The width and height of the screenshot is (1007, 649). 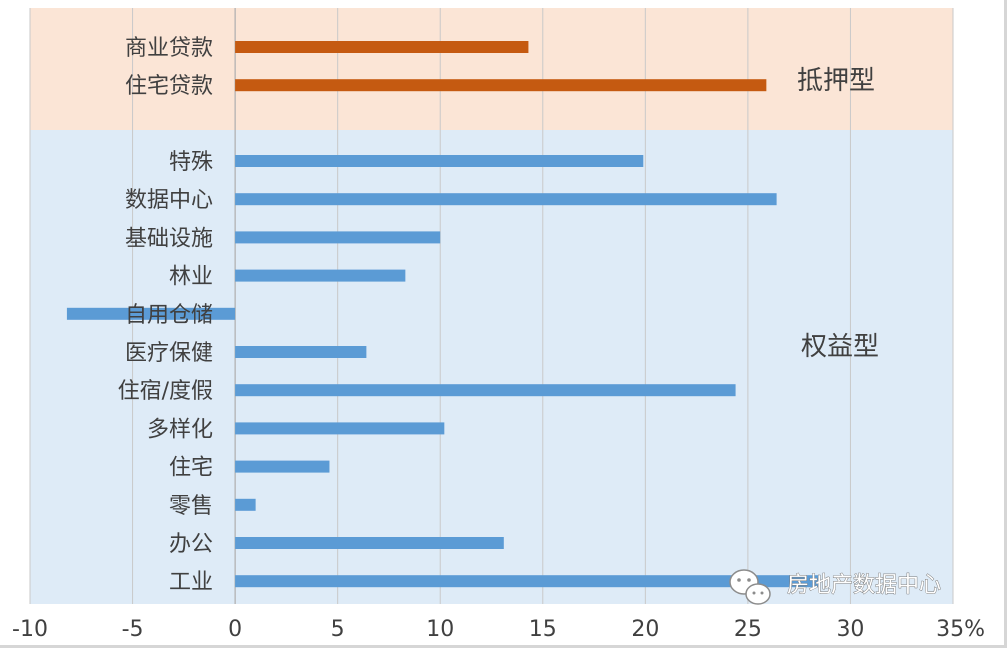 I want to click on category-label: 住宅, so click(x=191, y=468).